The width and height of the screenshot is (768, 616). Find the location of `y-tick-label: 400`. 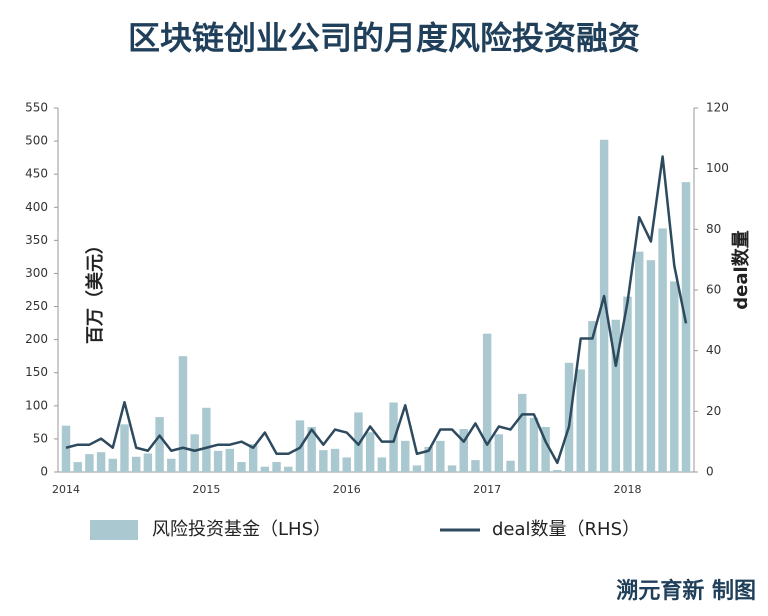

y-tick-label: 400 is located at coordinates (36, 207).